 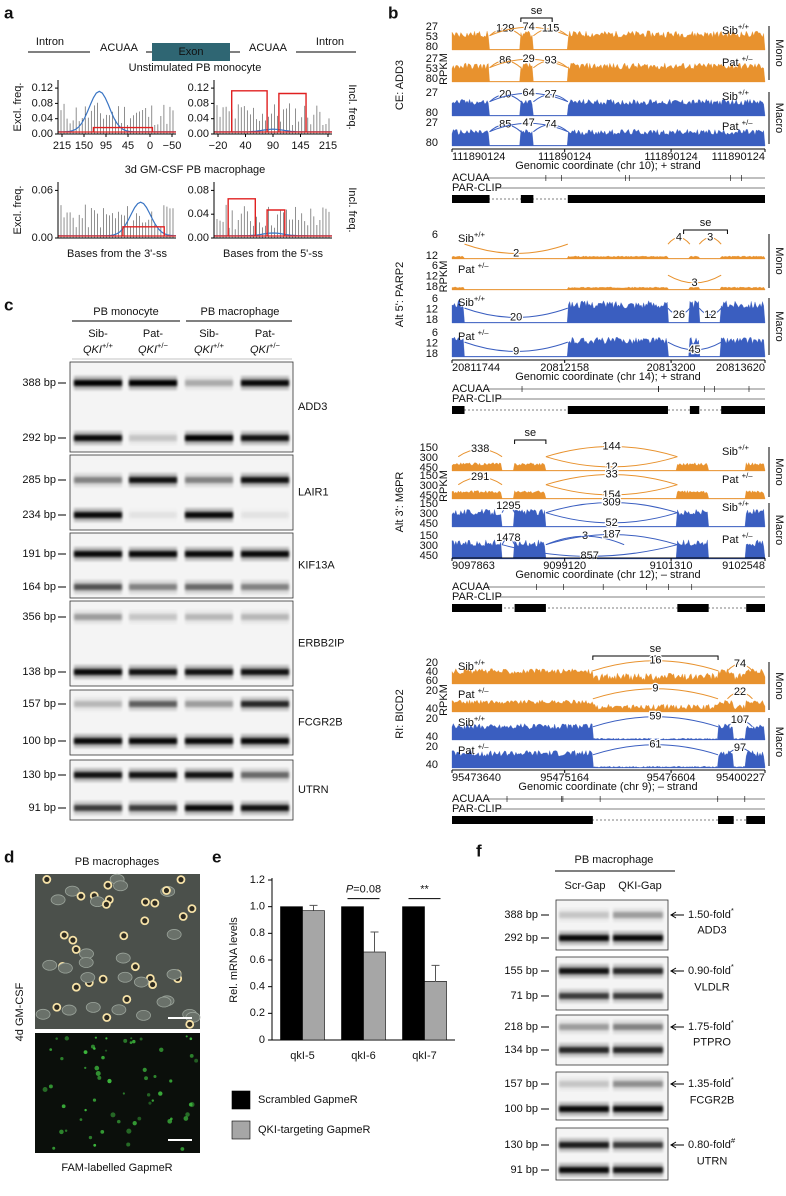 I want to click on y-tick-label: 0.4, so click(x=257, y=987).